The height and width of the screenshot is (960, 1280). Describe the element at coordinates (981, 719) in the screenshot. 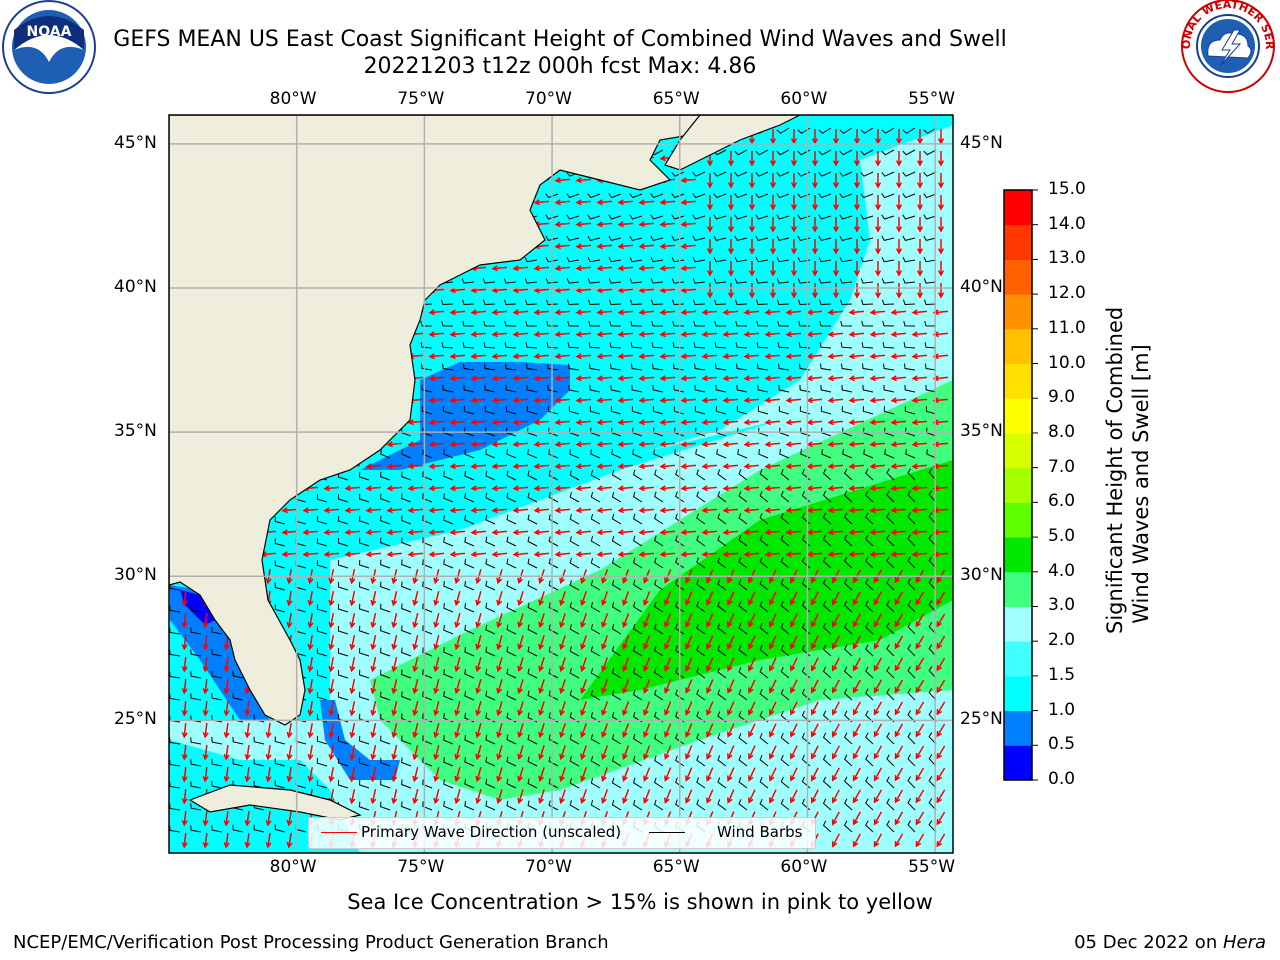

I see `lat-tick-right: 25°N` at that location.